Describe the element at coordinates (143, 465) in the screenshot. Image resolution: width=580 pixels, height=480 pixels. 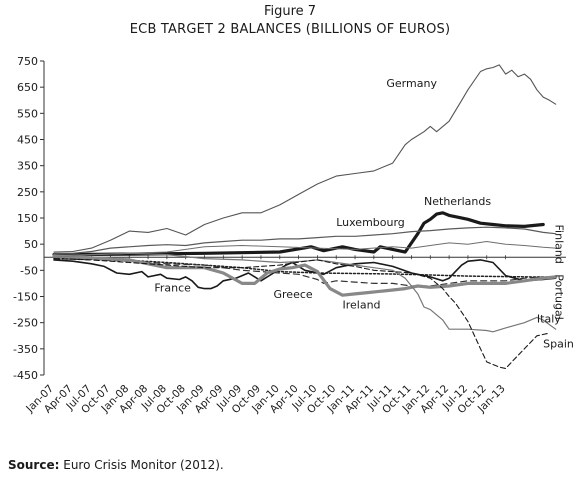
I see `source-text: Euro Crisis Monitor (2012).` at that location.